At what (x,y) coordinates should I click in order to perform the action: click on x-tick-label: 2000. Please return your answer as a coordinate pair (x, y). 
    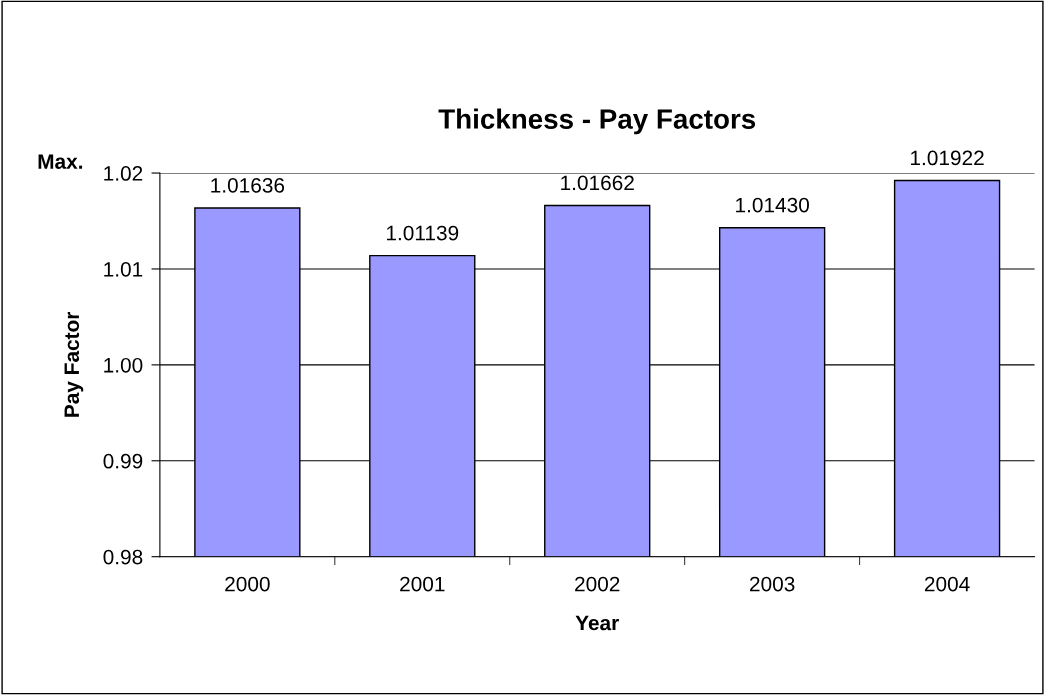
    Looking at the image, I should click on (247, 584).